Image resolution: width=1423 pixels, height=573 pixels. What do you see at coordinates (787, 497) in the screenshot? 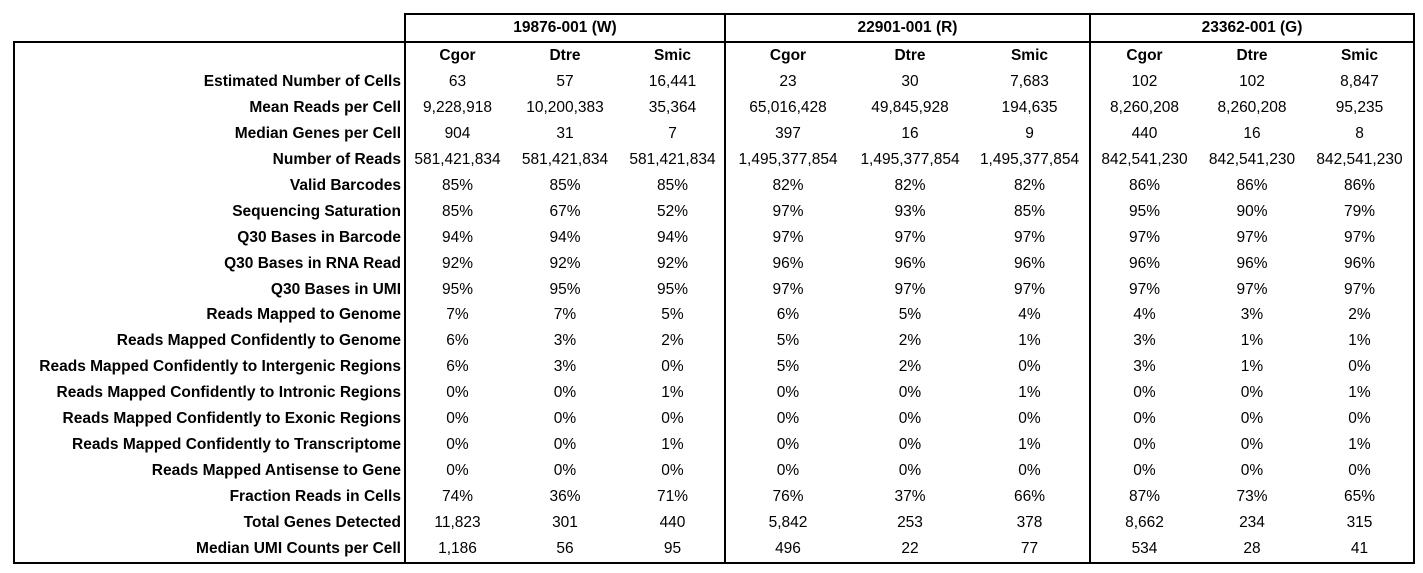
I see `data-cell: 76%` at bounding box center [787, 497].